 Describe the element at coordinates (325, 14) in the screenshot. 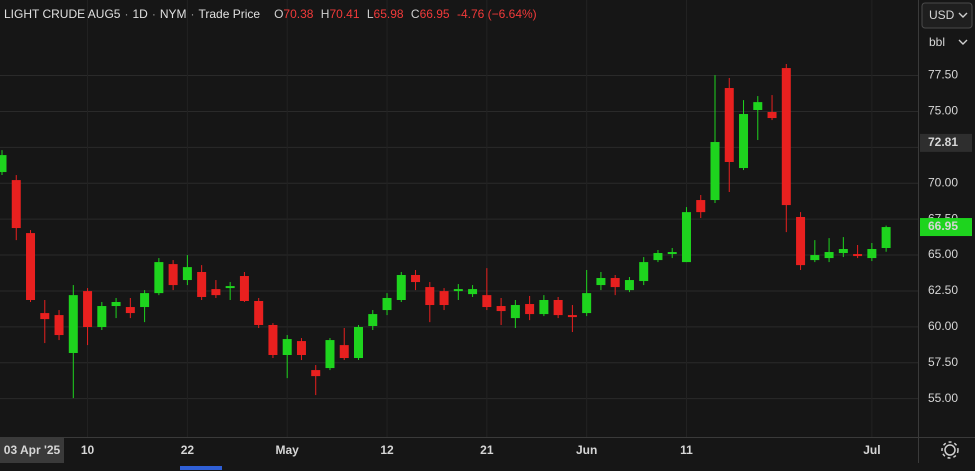

I see `ohlc-key: H` at that location.